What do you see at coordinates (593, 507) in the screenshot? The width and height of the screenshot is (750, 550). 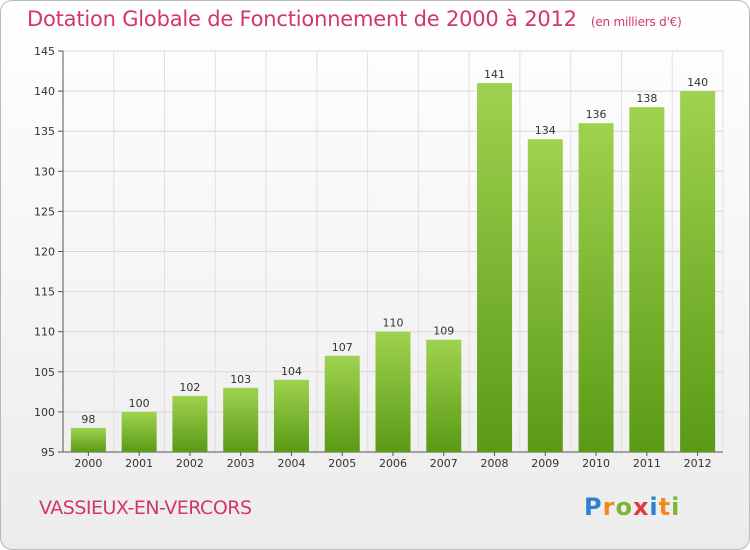 I see `logo-letter: P` at bounding box center [593, 507].